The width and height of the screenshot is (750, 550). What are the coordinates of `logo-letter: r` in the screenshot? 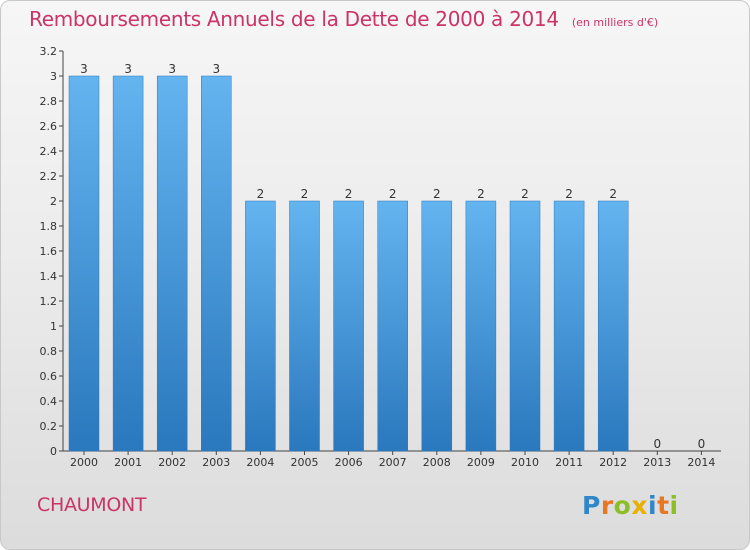 It's located at (607, 505).